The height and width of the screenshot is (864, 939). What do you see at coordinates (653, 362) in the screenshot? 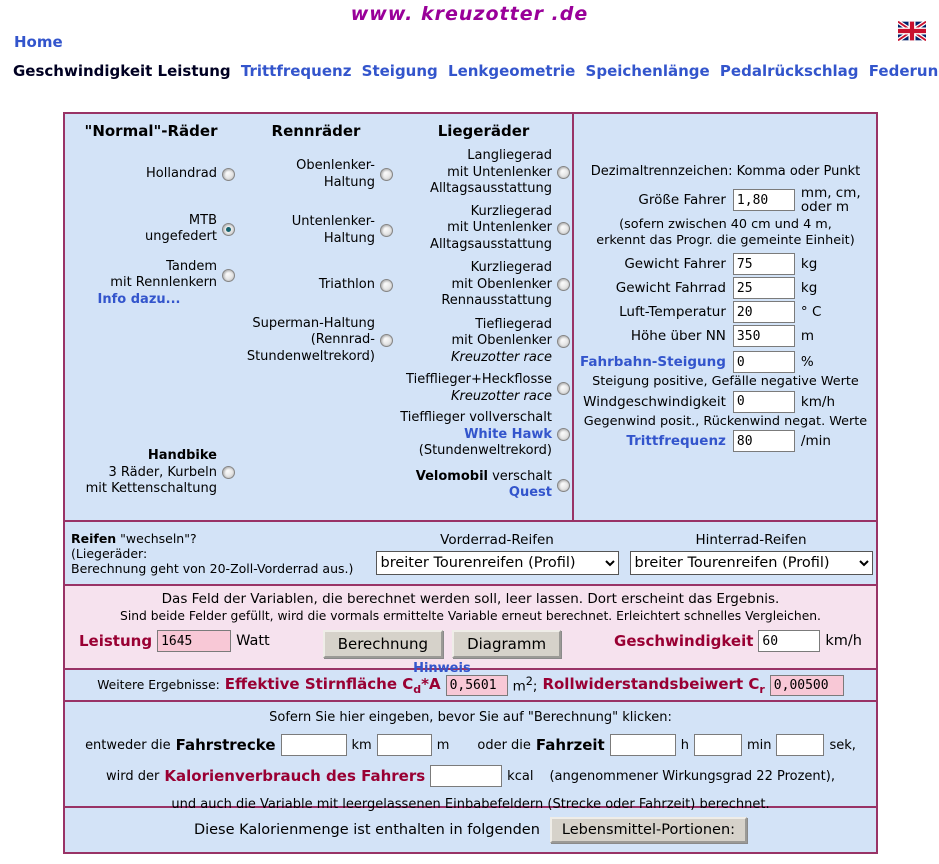
I see `slope-link: Fahrbahn-Steigung` at bounding box center [653, 362].